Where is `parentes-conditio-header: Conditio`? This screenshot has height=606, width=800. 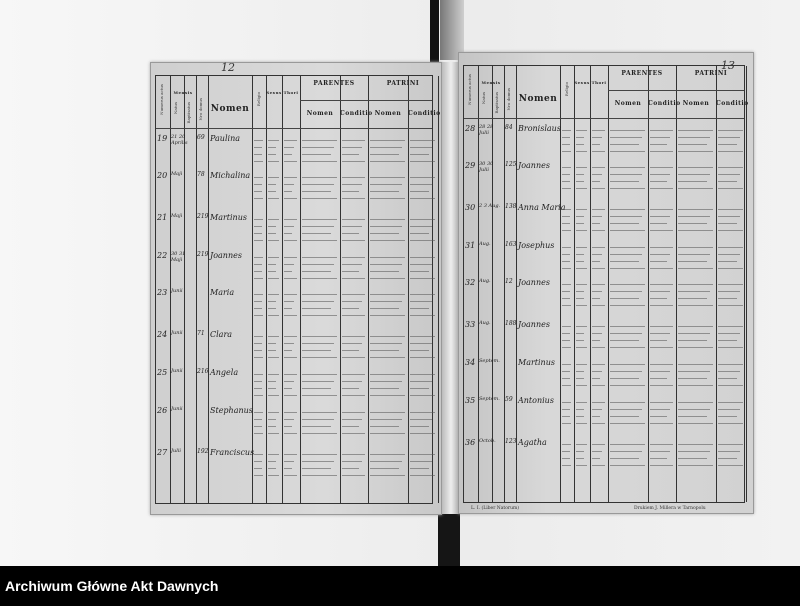 parentes-conditio-header: Conditio is located at coordinates (356, 113).